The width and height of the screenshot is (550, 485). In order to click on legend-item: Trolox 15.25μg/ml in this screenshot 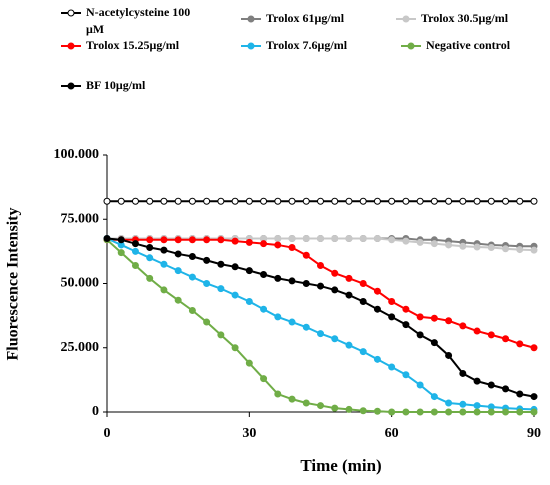, I will do `click(119, 45)`.